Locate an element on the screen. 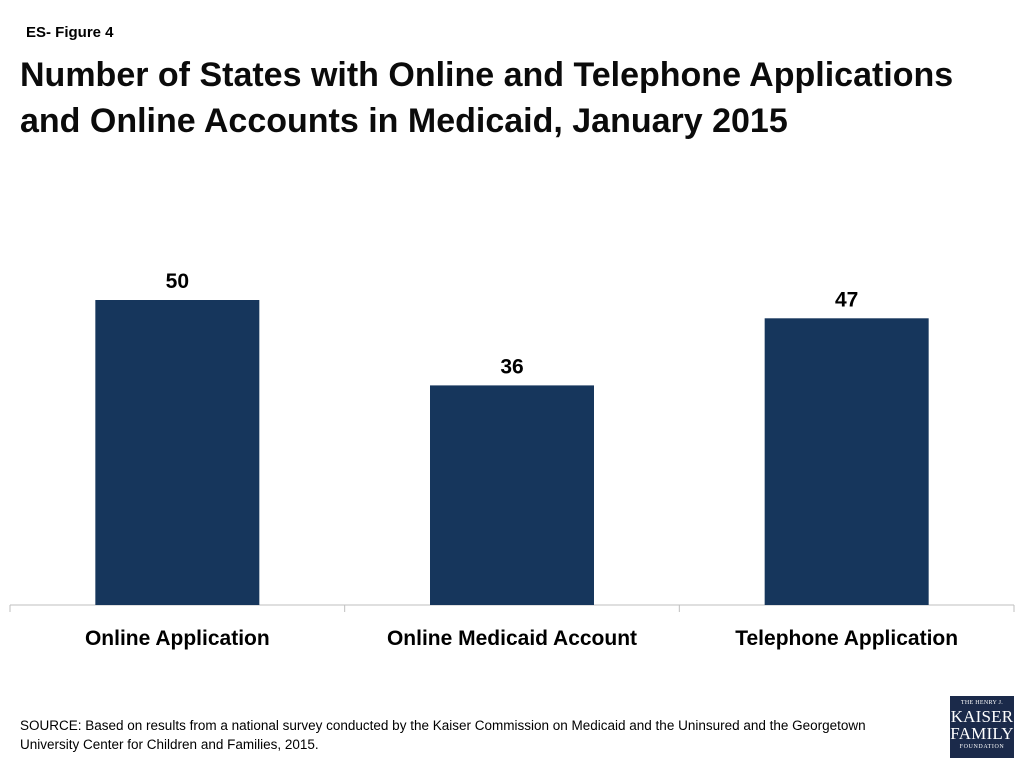  category-label-0: Online Application is located at coordinates (177, 638).